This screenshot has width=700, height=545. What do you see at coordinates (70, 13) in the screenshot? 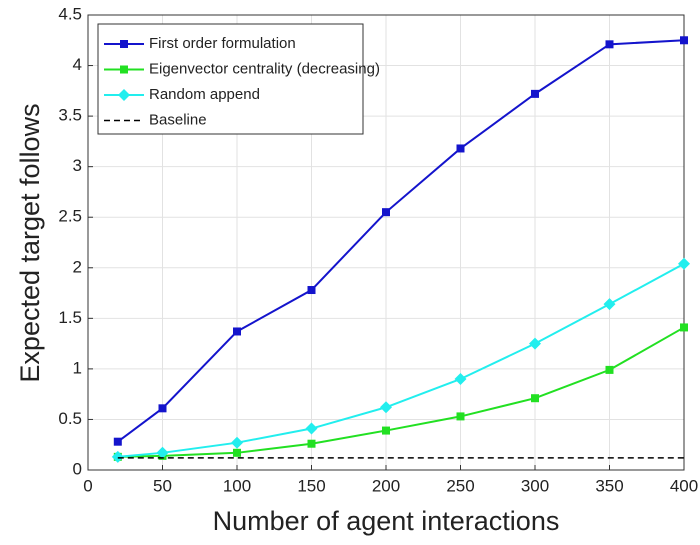
I see `y-tick-label: 4.5` at bounding box center [70, 13].